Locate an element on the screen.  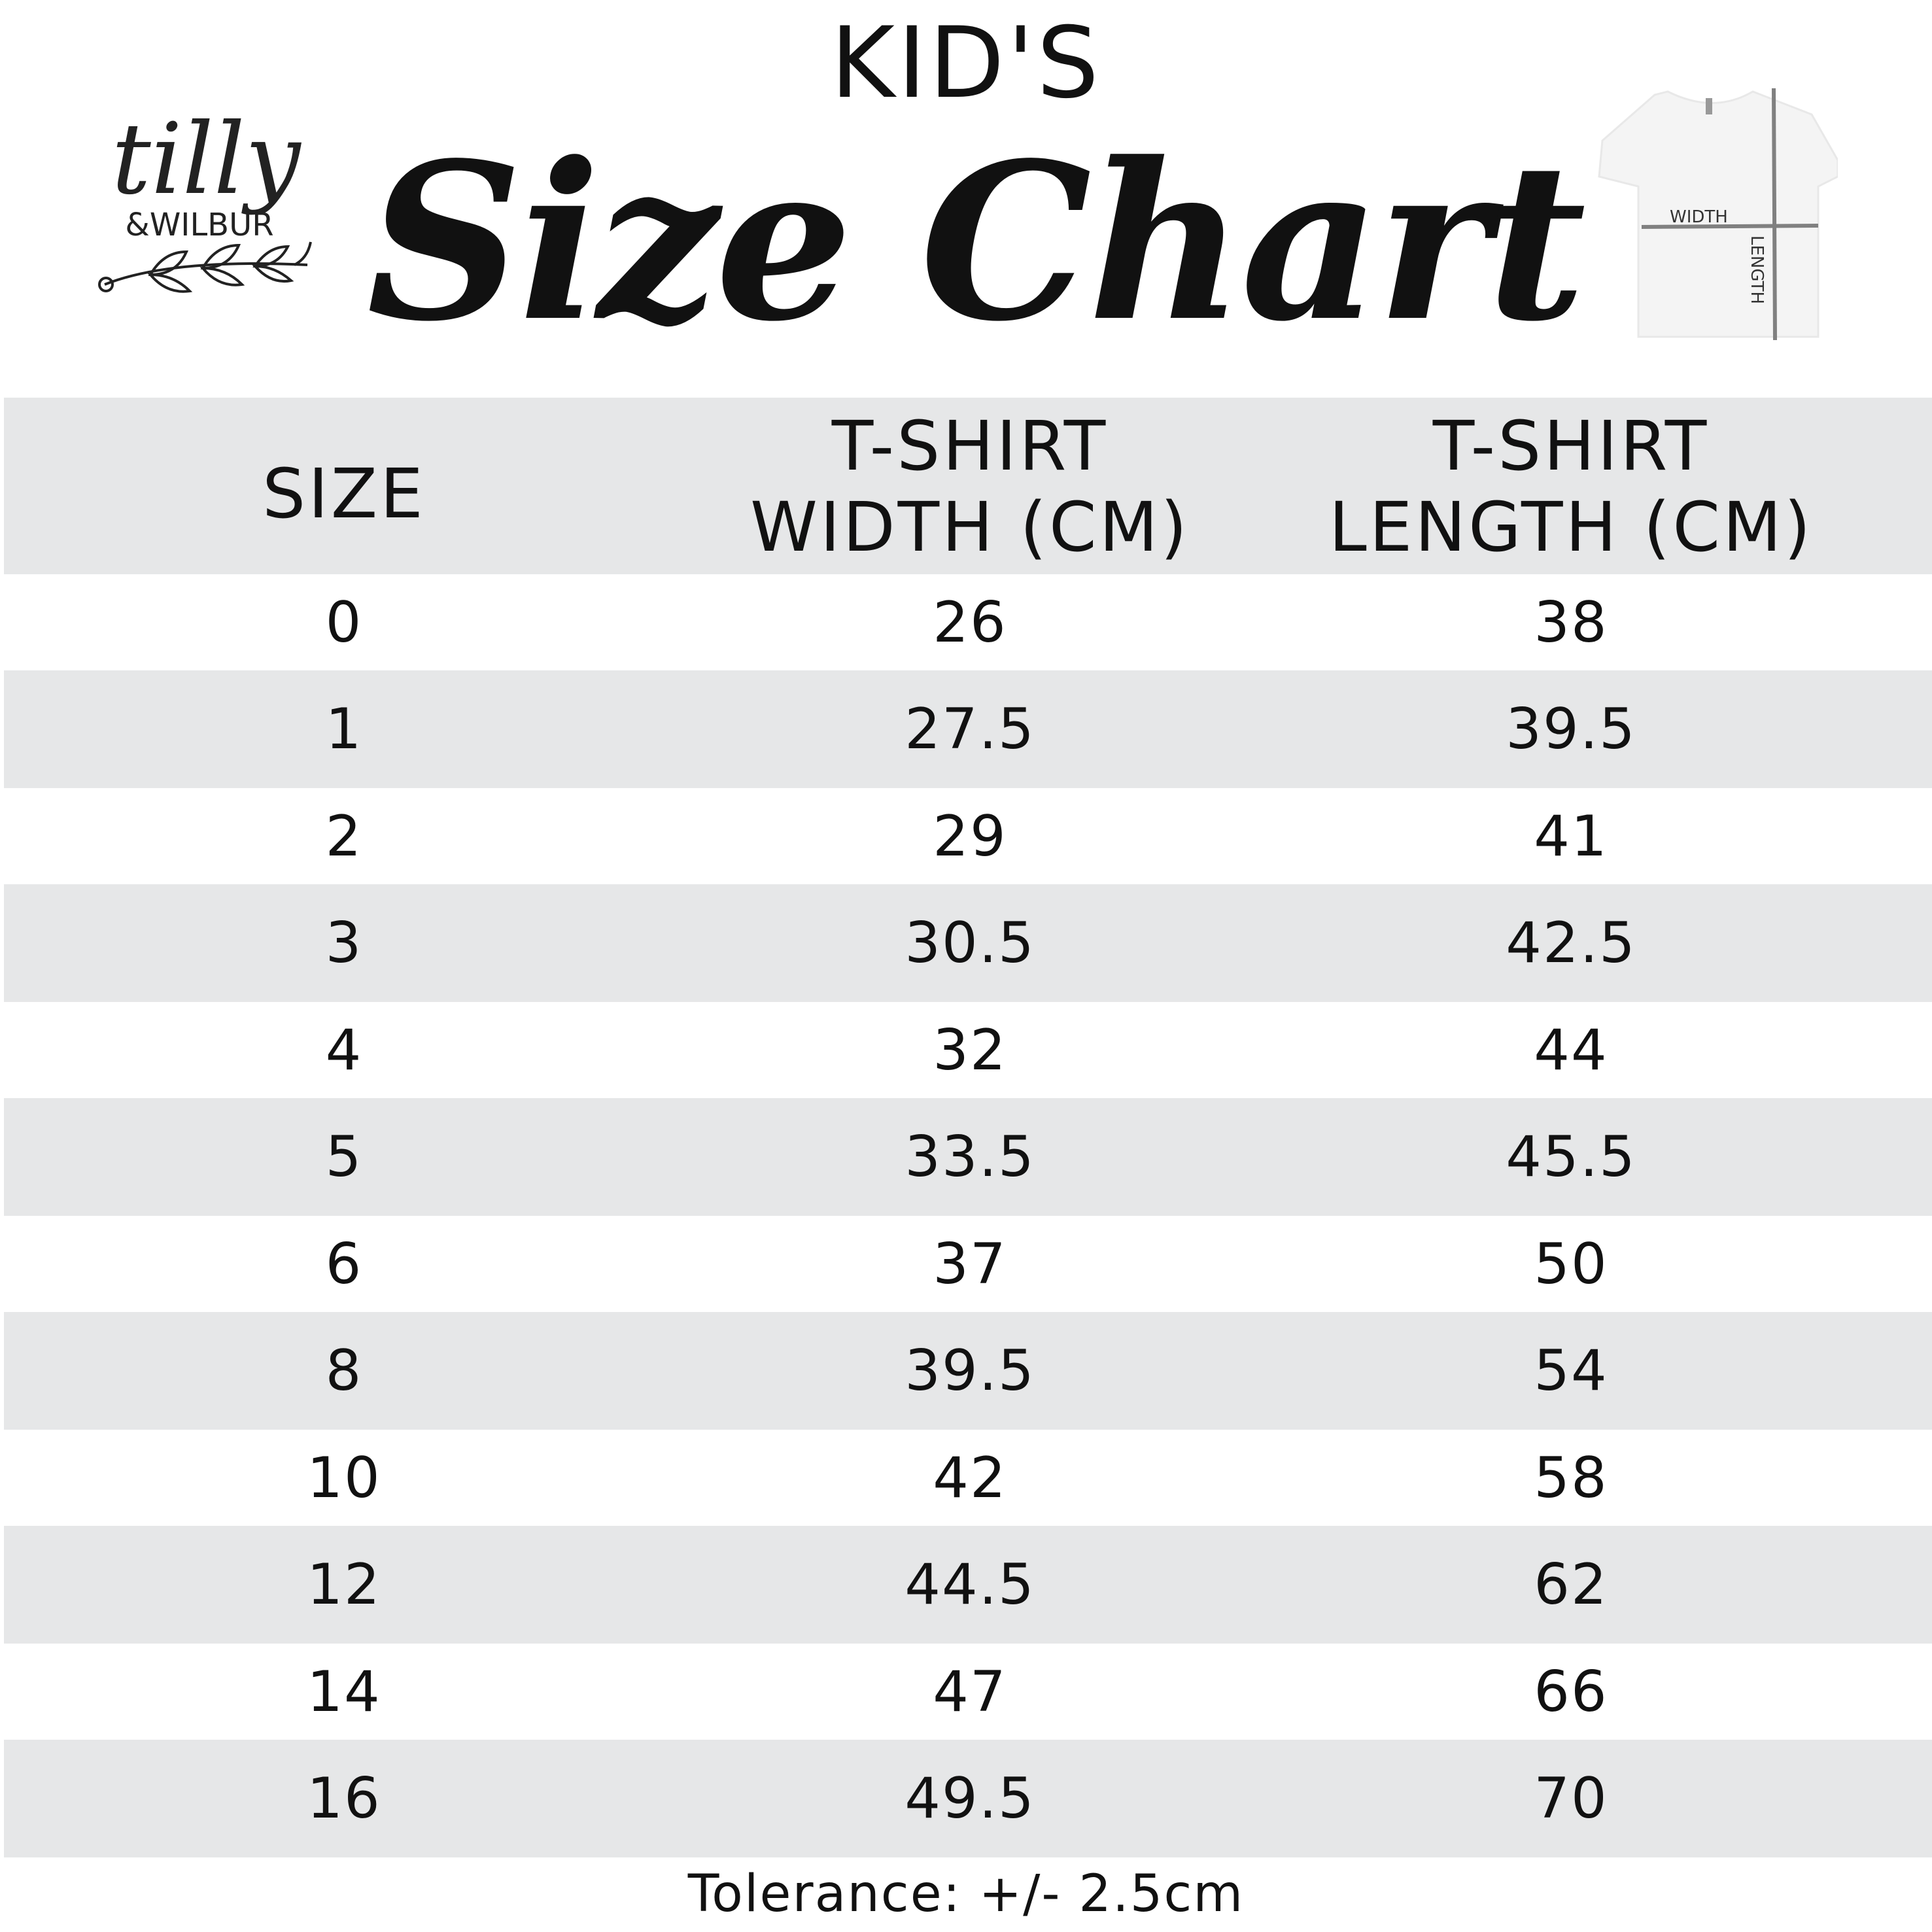
size-cell: 12 is located at coordinates (344, 1584).